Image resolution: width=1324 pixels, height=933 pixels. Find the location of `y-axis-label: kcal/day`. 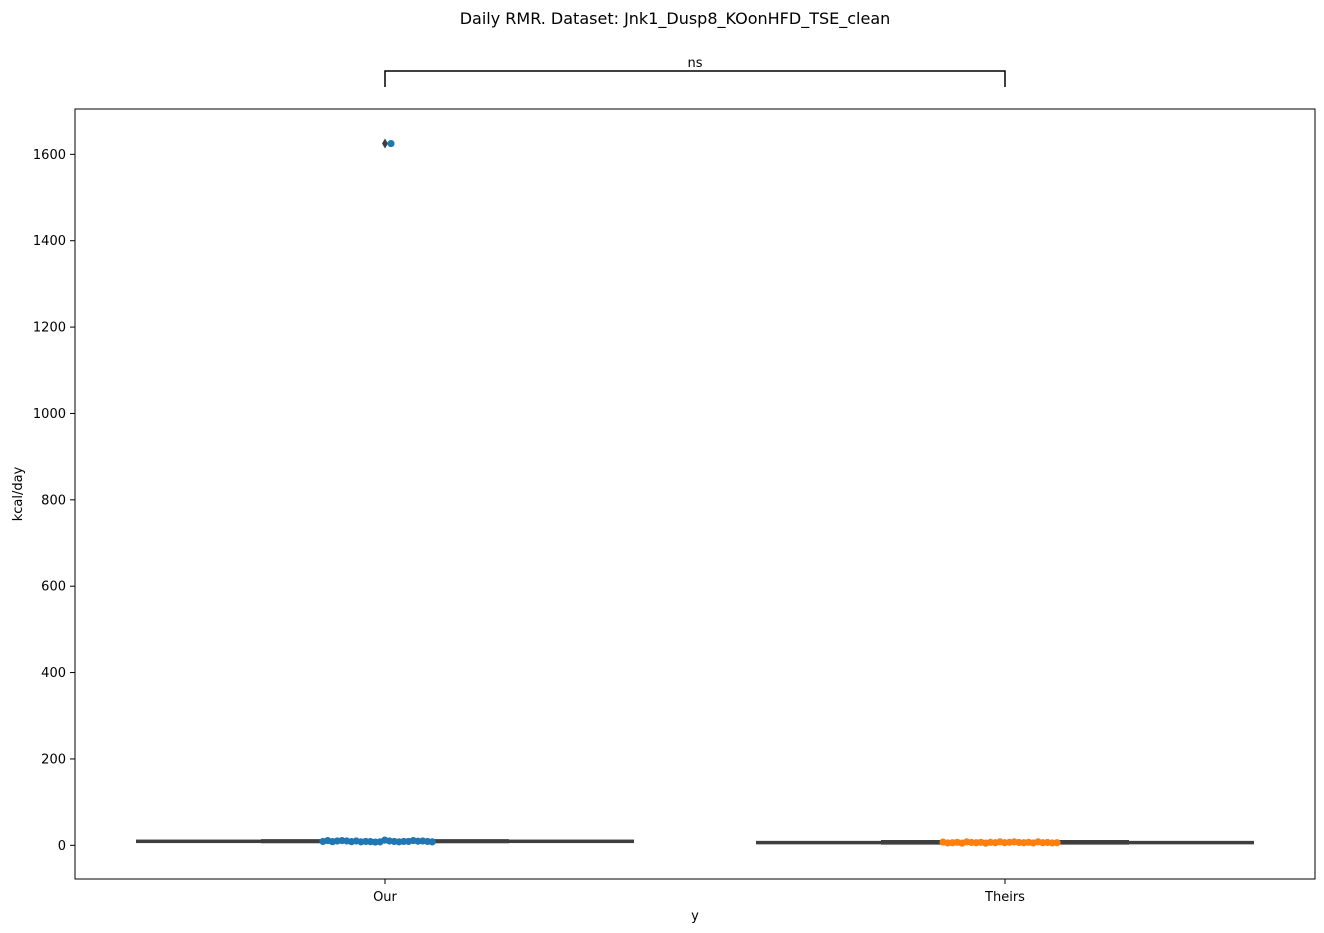

y-axis-label: kcal/day is located at coordinates (18, 493).